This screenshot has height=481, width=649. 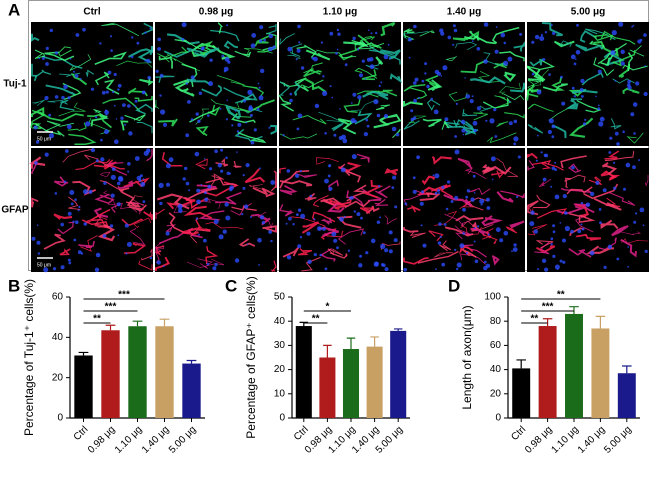 I want to click on micrograph-bg, so click(x=92, y=84).